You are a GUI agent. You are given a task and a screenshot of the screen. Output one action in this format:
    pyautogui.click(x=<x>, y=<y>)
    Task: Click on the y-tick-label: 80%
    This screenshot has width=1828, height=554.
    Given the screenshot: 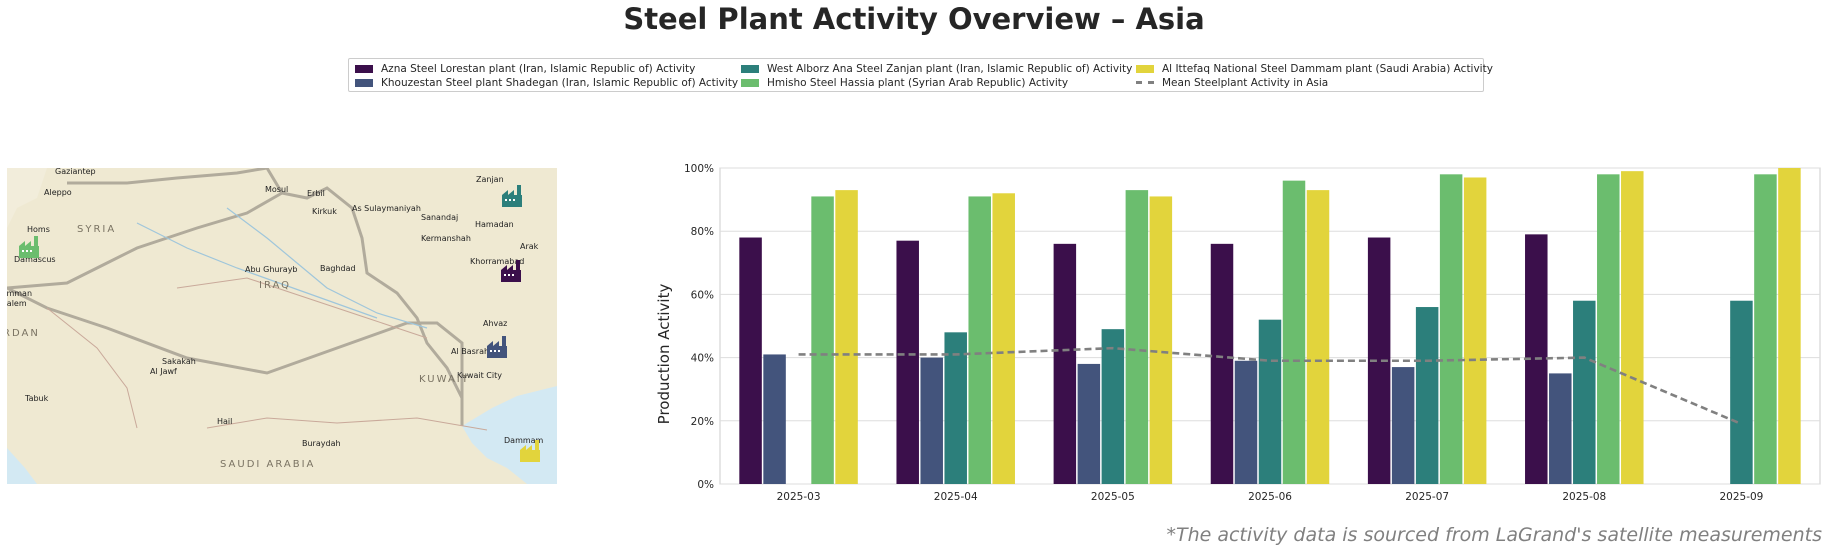 What is the action you would take?
    pyautogui.click(x=702, y=232)
    